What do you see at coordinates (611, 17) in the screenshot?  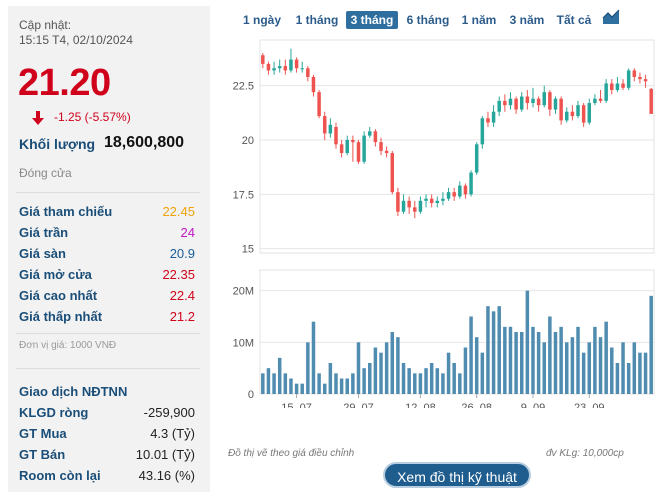 I see `area-chart-icon` at bounding box center [611, 17].